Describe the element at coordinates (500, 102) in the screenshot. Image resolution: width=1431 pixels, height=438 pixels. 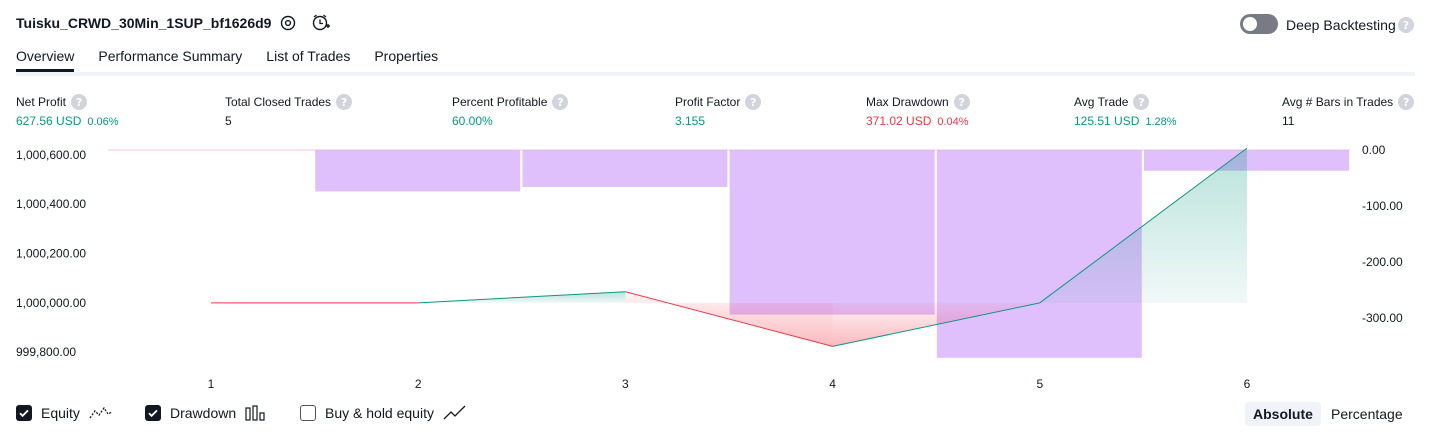
I see `metric-label: Percent Profitable` at that location.